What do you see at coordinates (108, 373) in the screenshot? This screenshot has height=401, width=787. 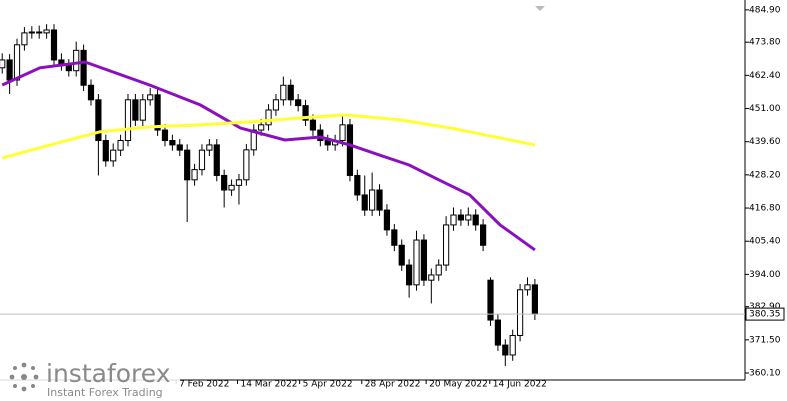 I see `logo-name: instaforex` at bounding box center [108, 373].